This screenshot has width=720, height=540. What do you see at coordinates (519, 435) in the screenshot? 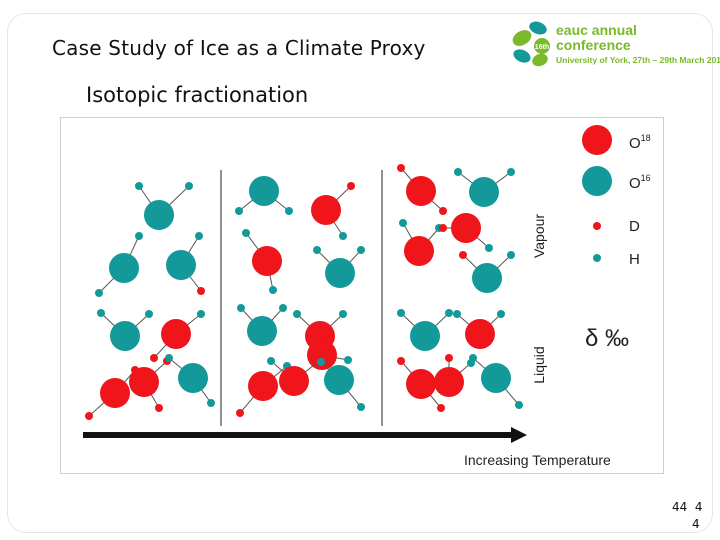
I see `temperature-arrow-head` at bounding box center [519, 435].